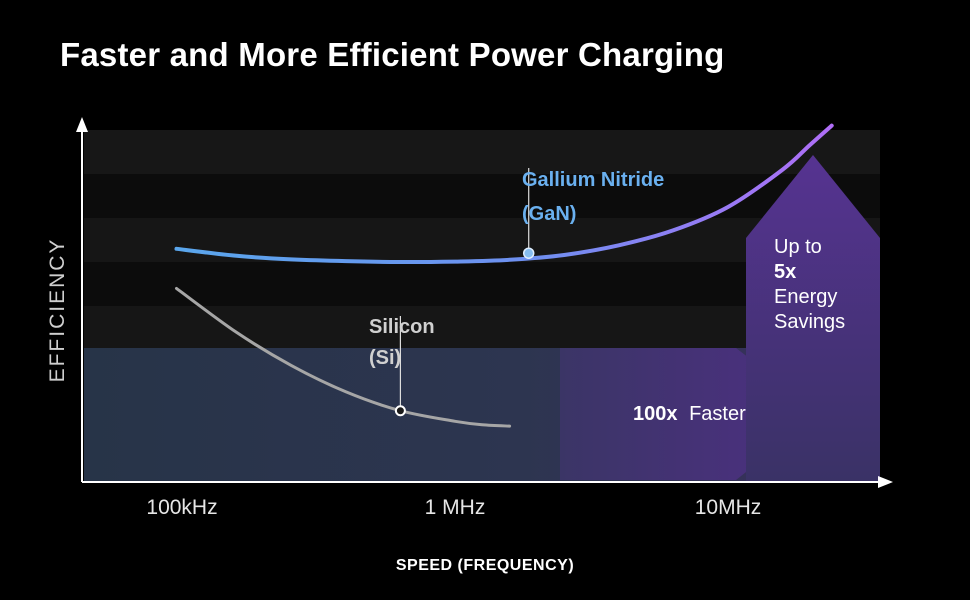 This screenshot has width=970, height=600. What do you see at coordinates (485, 565) in the screenshot?
I see `x-axis-label: SPEED (FREQUENCY)` at bounding box center [485, 565].